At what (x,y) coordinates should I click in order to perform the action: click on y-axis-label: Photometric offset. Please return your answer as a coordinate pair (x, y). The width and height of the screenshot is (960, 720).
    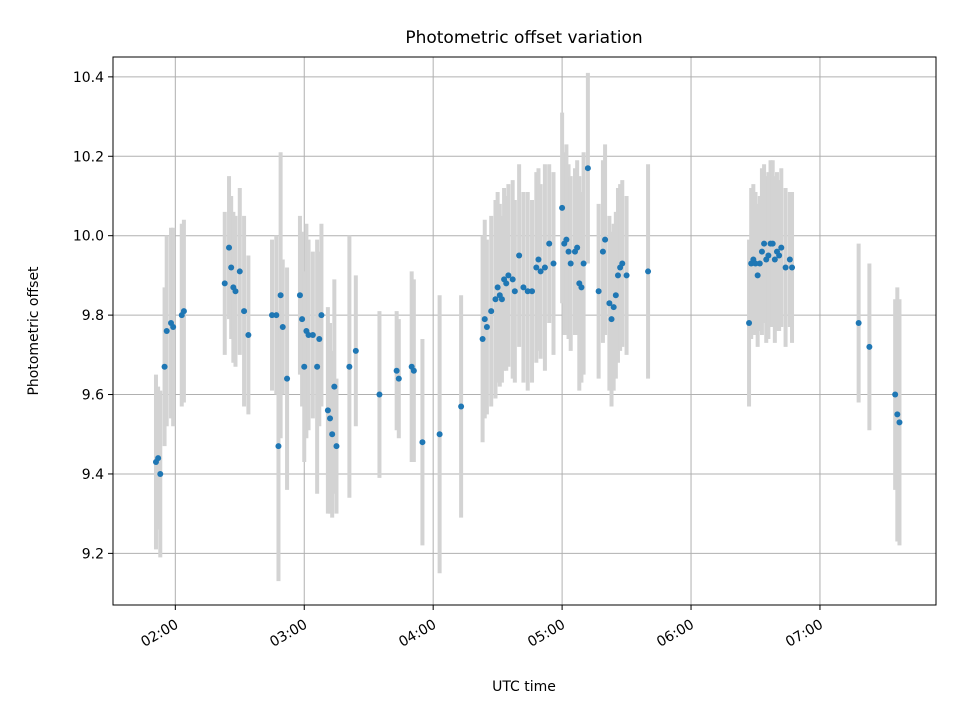
    Looking at the image, I should click on (34, 331).